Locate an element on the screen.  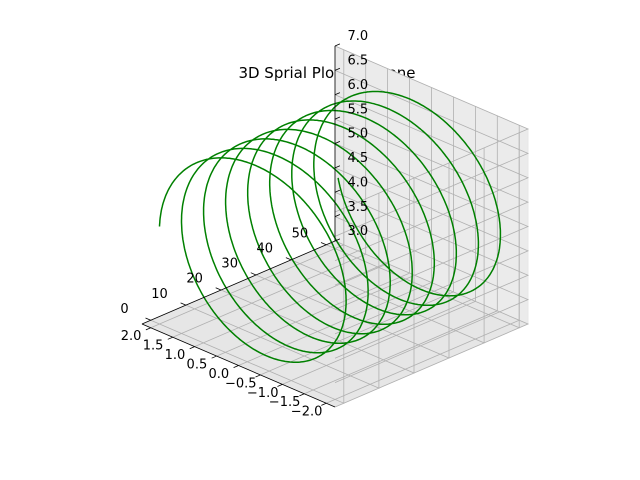
x-tick-label: 0.5 is located at coordinates (197, 365).